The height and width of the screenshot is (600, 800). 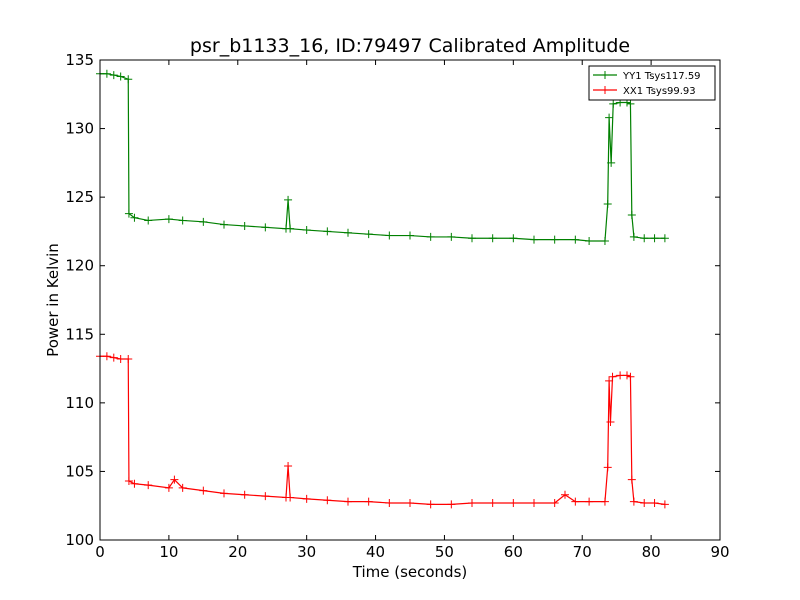 What do you see at coordinates (100, 552) in the screenshot?
I see `x-tick-label: 0` at bounding box center [100, 552].